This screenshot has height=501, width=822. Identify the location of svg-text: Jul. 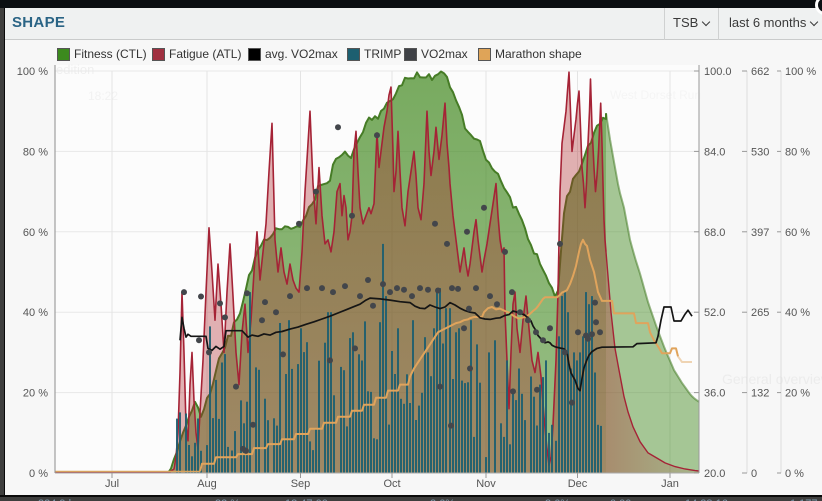
(112, 484).